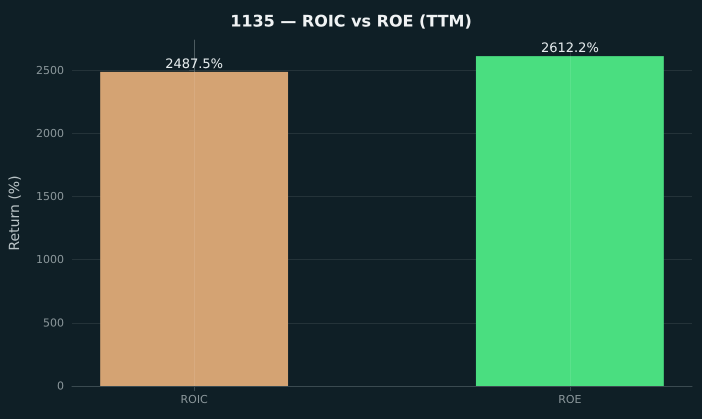 The image size is (702, 419). What do you see at coordinates (570, 399) in the screenshot?
I see `x-tick-label: ROE` at bounding box center [570, 399].